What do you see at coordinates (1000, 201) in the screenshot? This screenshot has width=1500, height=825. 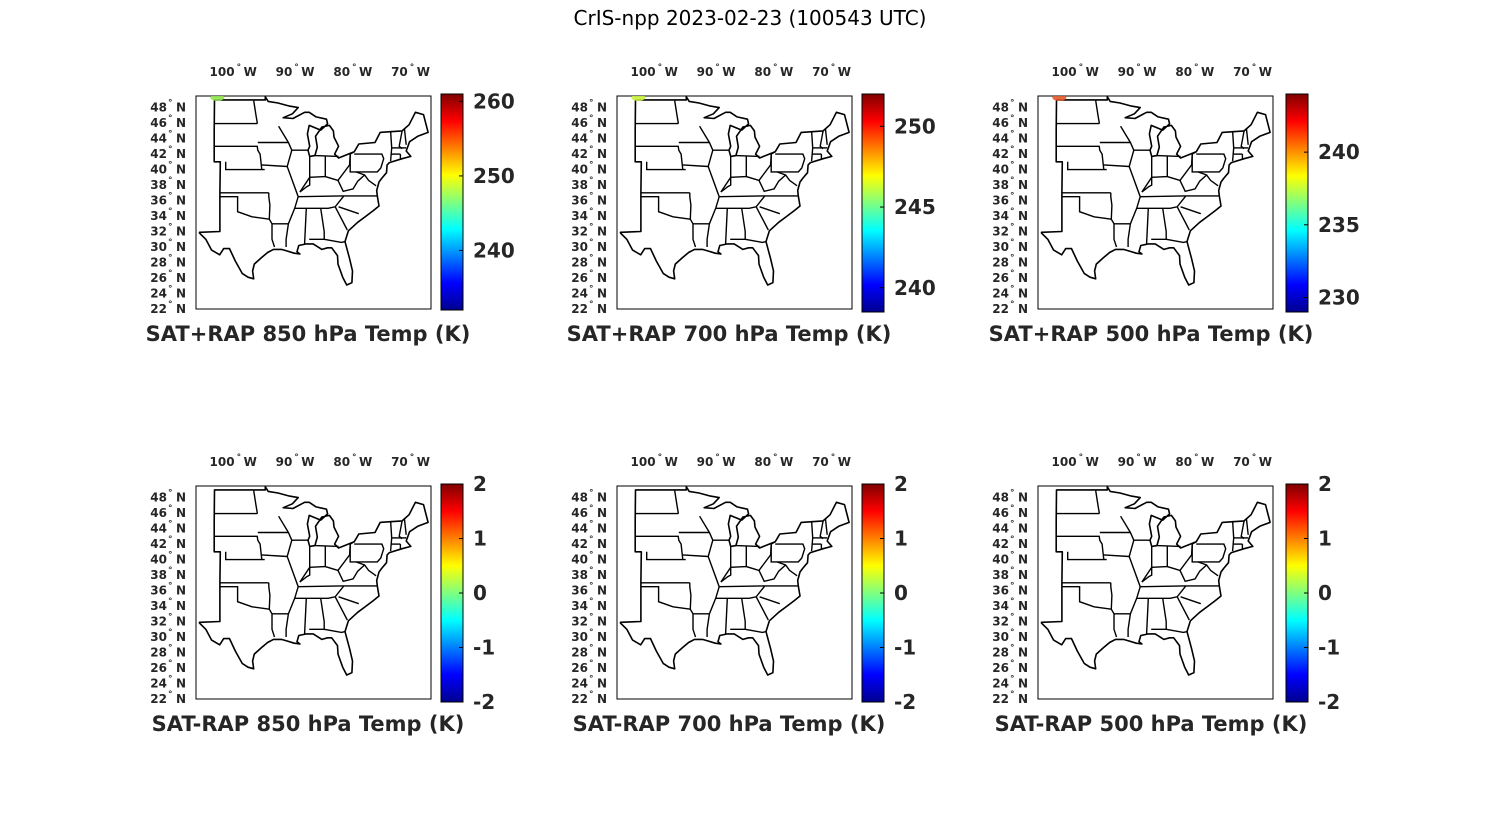 I see `lat-tick-value: 36` at bounding box center [1000, 201].